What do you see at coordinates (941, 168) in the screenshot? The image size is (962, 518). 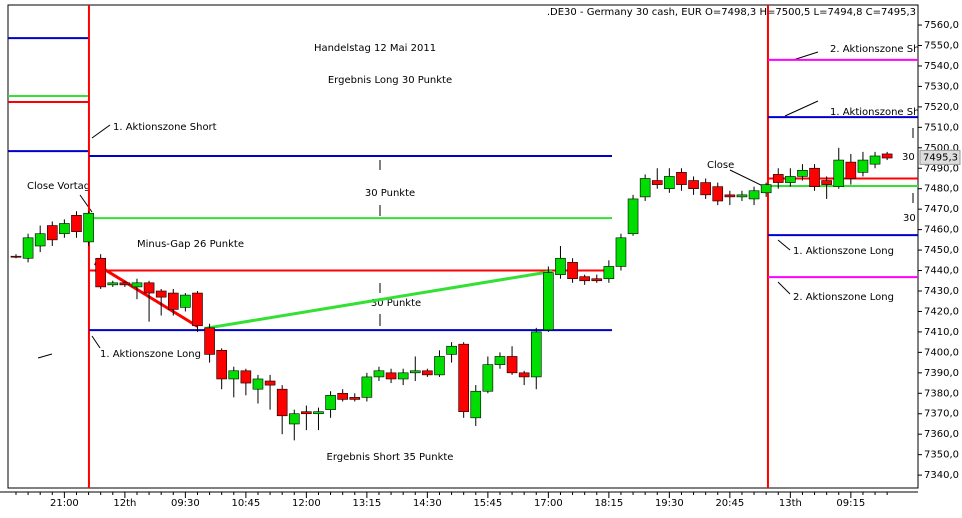 I see `y-tick-label: 7490,0` at bounding box center [941, 168].